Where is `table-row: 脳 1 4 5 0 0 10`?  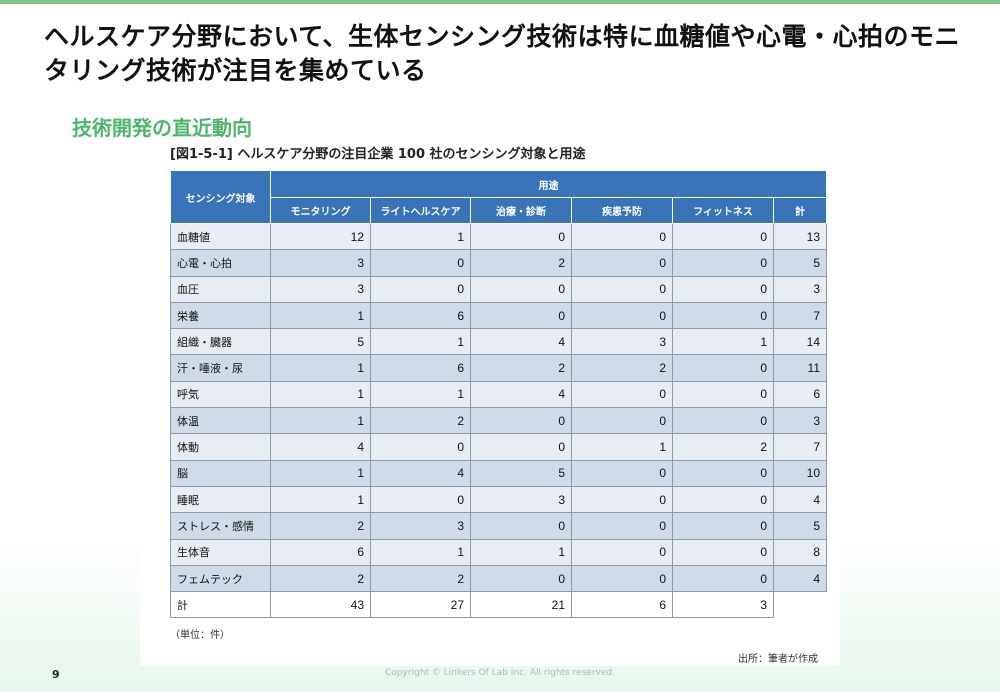
table-row: 脳 1 4 5 0 0 10 is located at coordinates (498, 473).